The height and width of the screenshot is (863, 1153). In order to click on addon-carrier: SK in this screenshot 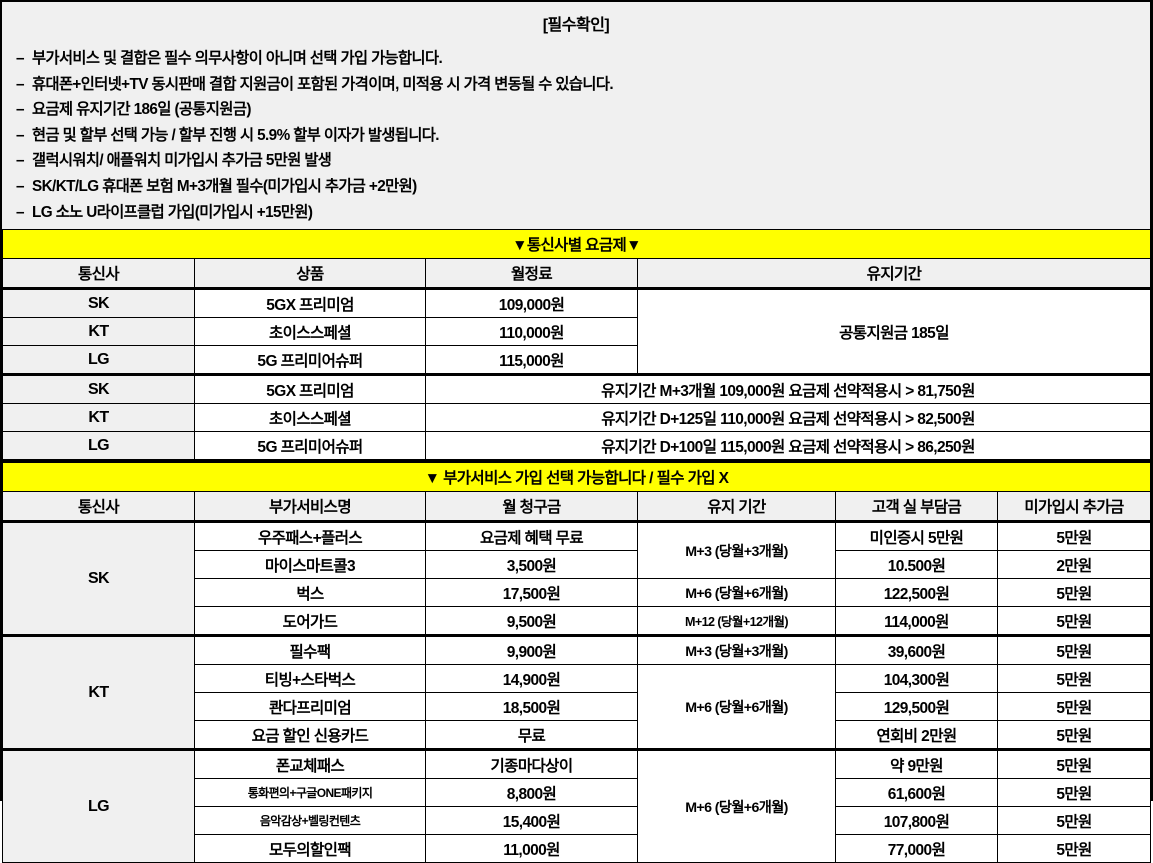, I will do `click(98, 578)`.